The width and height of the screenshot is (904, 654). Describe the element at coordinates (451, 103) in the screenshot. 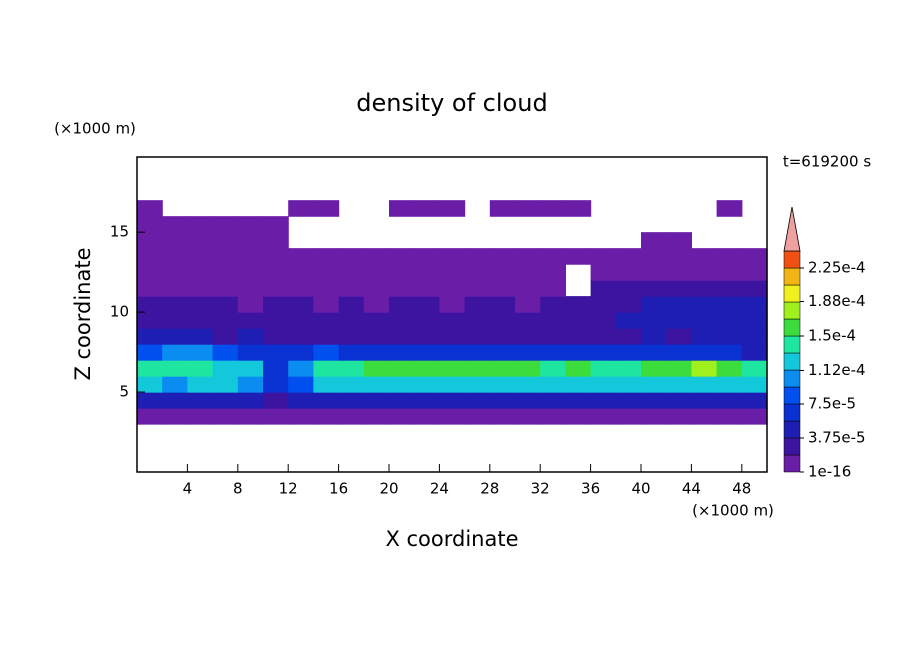

I see `chart-title: density of cloud` at that location.